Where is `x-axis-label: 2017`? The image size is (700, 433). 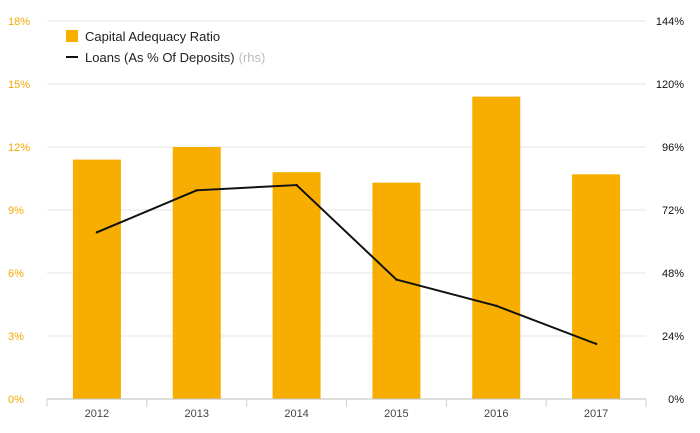
x-axis-label: 2017 is located at coordinates (596, 414).